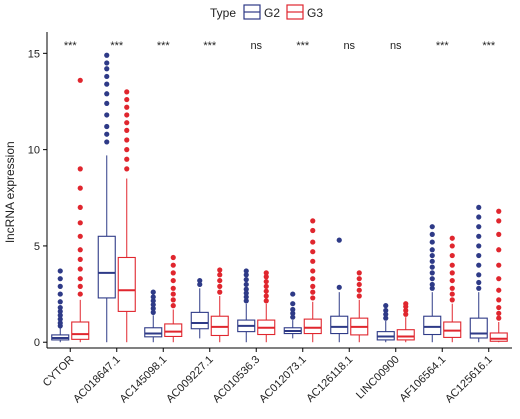 The height and width of the screenshot is (419, 520). Describe the element at coordinates (385, 323) in the screenshot. I see `box-g2-linc00900` at that location.